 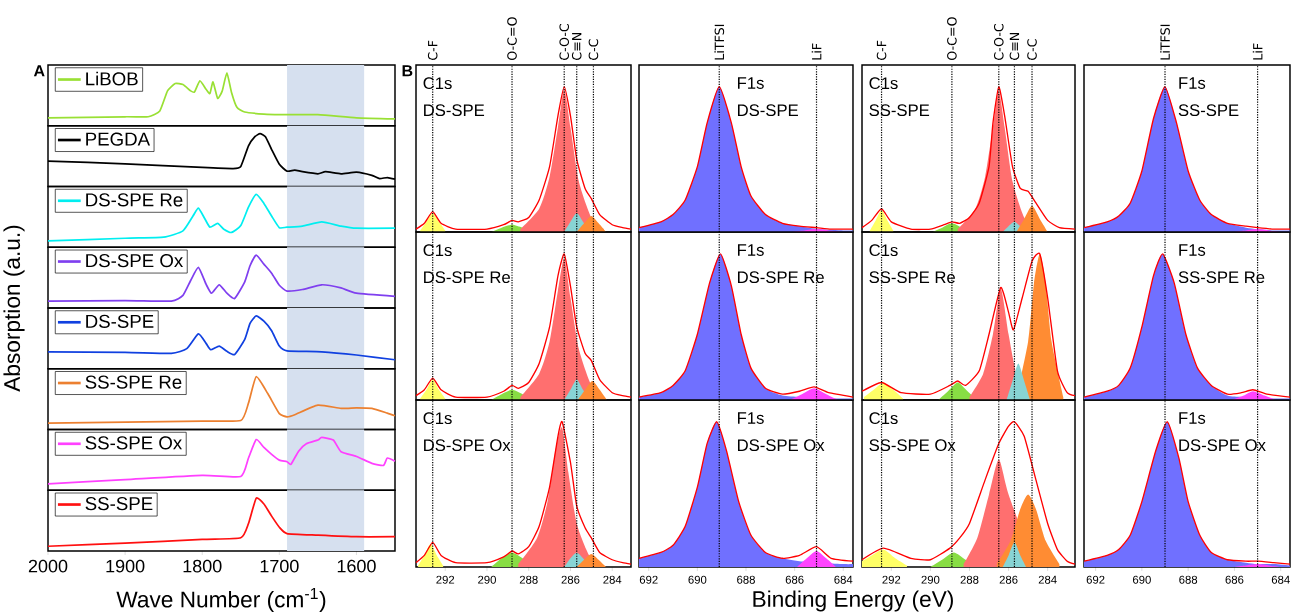 What do you see at coordinates (202, 566) in the screenshot?
I see `x-tick-label: 1800` at bounding box center [202, 566].